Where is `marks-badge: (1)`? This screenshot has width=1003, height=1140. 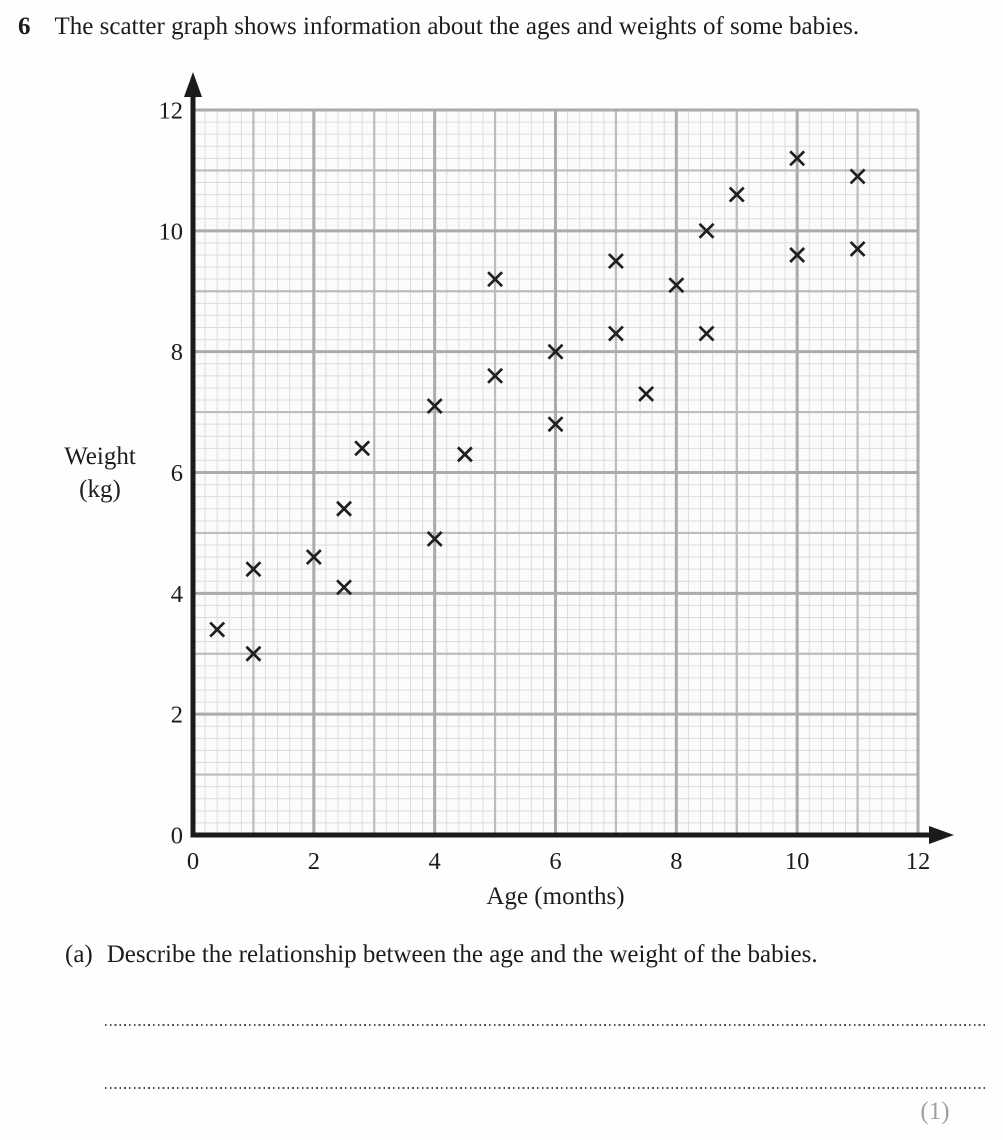
marks-badge: (1) is located at coordinates (935, 1111).